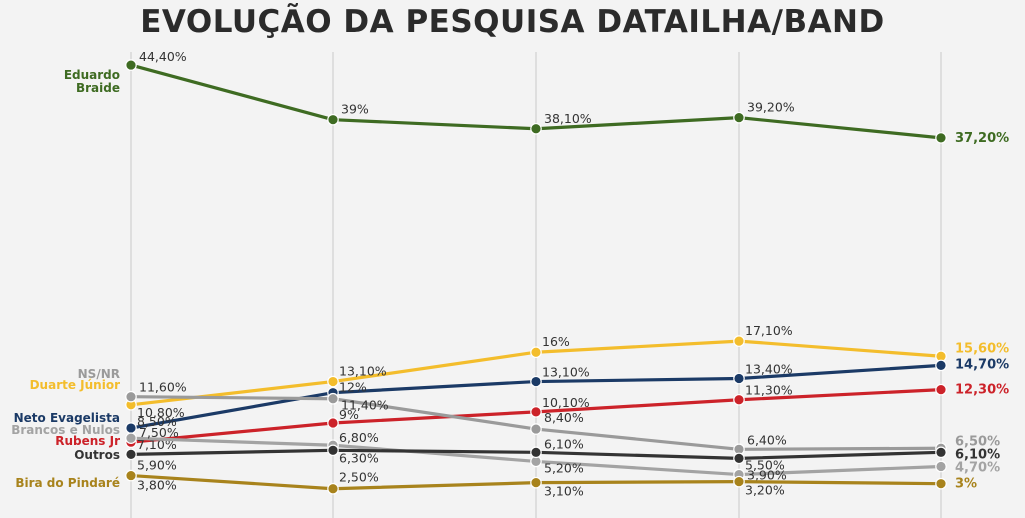 This screenshot has height=518, width=1025. I want to click on data-label-outros-1: 5,90%, so click(157, 464).